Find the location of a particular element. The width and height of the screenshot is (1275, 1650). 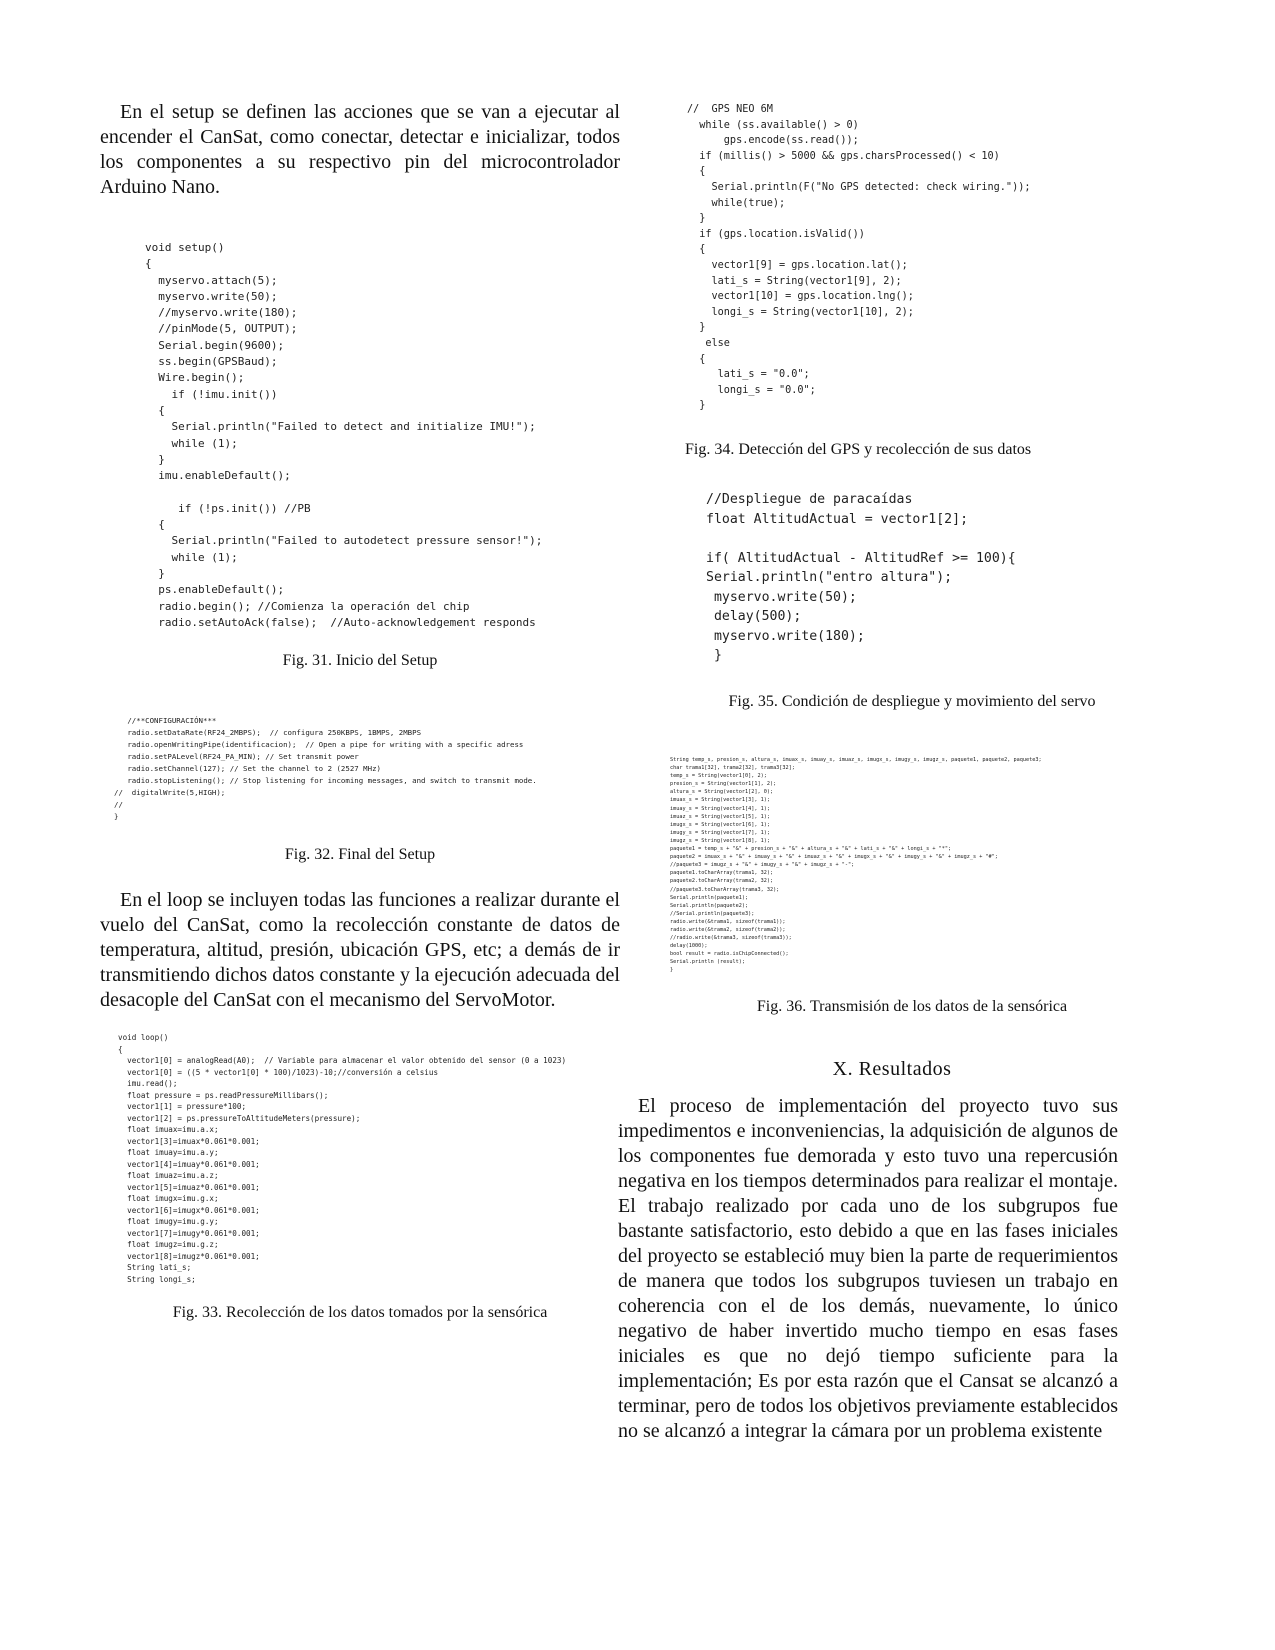

code-line: // digitalWrite(5,HIGH); is located at coordinates (170, 792).